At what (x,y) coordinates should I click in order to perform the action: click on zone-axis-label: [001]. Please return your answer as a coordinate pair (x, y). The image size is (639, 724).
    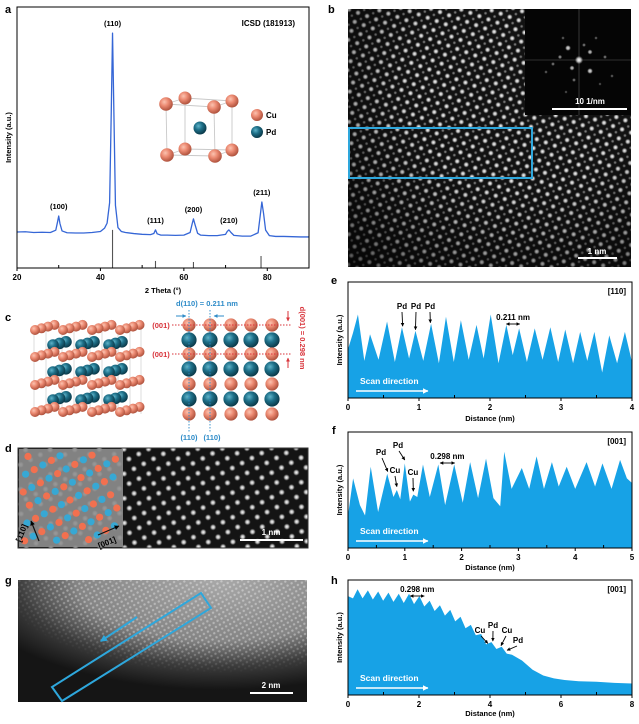
    Looking at the image, I should click on (616, 441).